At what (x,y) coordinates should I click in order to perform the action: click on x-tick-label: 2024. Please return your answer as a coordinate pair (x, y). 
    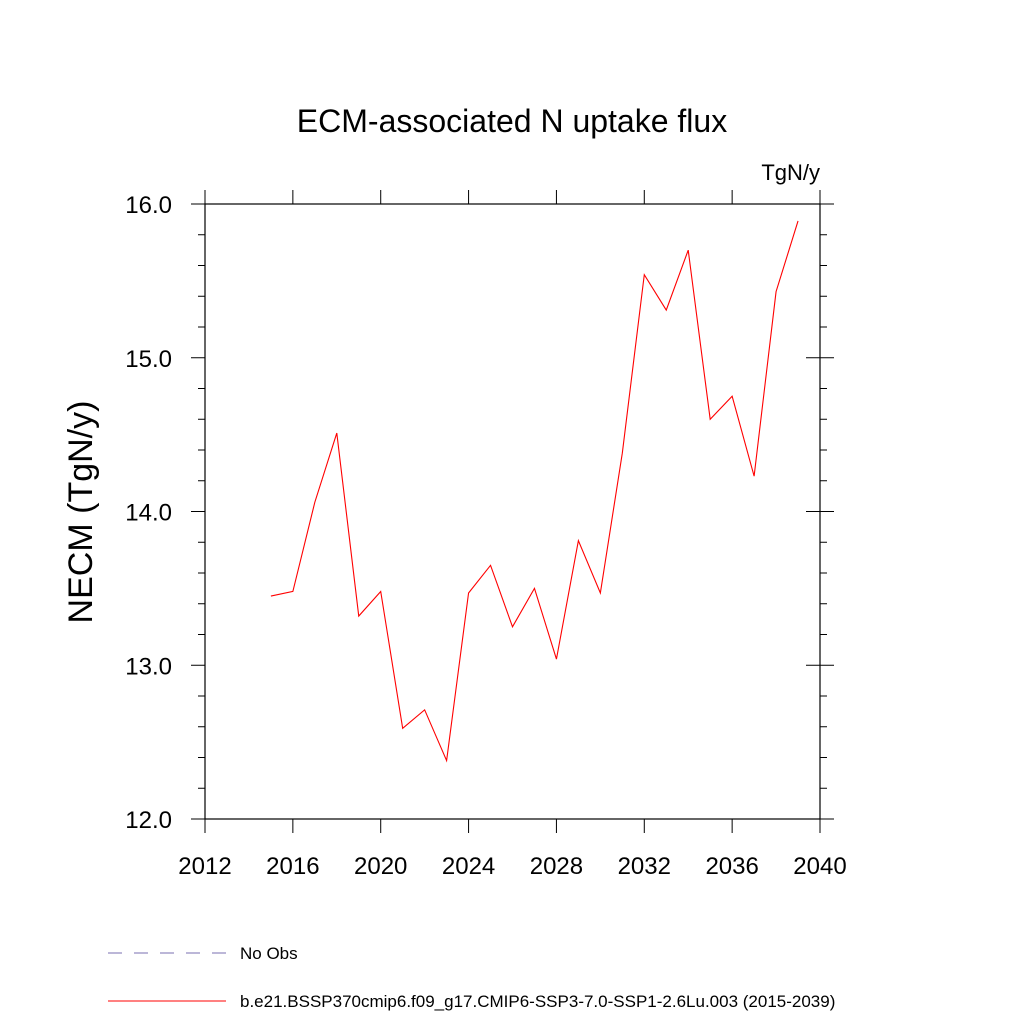
    Looking at the image, I should click on (468, 866).